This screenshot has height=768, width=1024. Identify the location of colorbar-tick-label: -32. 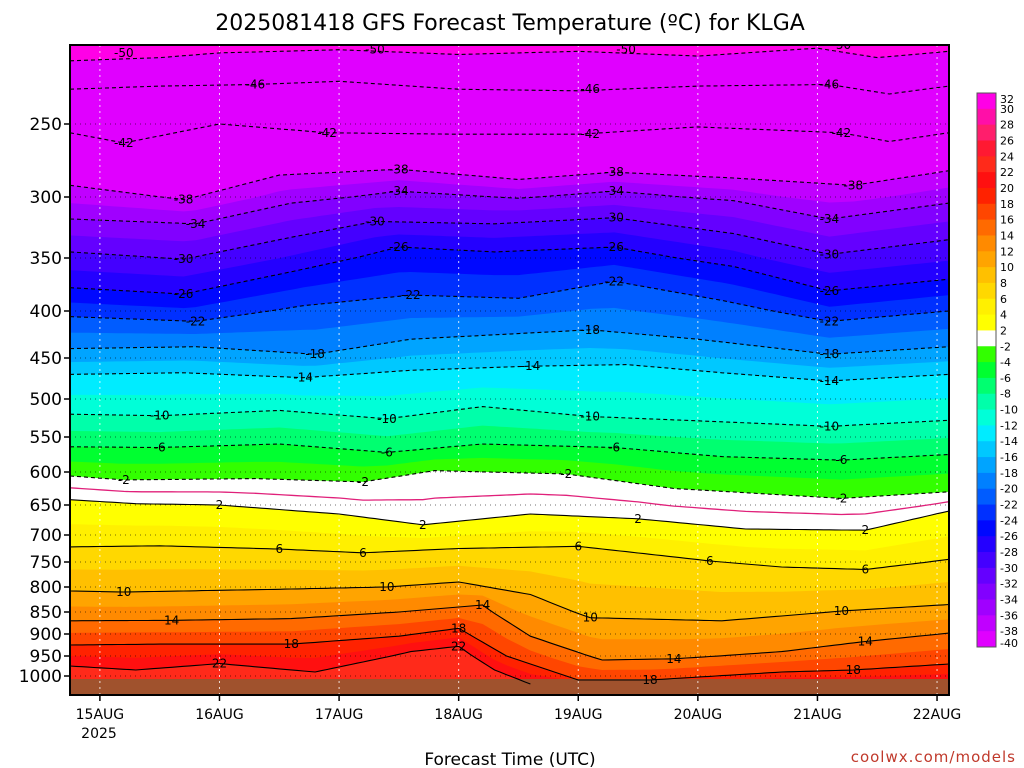
(1009, 584).